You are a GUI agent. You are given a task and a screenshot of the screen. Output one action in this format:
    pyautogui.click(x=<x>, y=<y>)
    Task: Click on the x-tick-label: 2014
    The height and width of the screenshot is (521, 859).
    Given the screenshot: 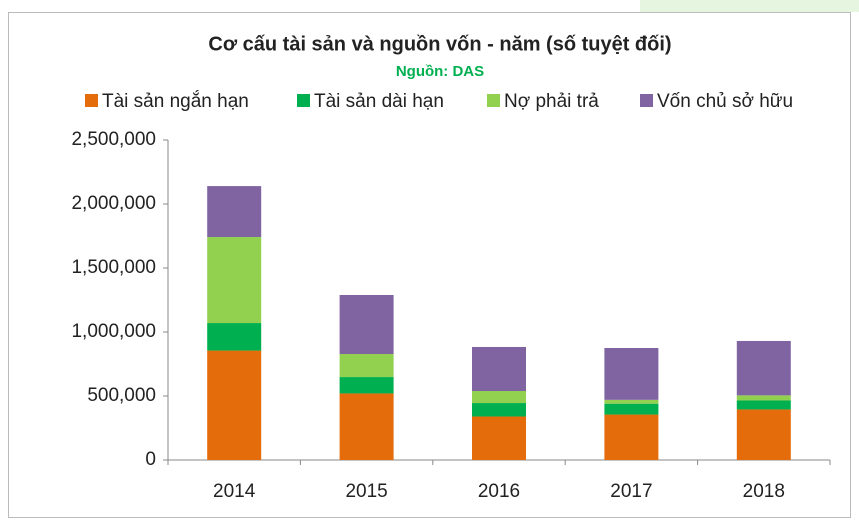 What is the action you would take?
    pyautogui.click(x=234, y=491)
    